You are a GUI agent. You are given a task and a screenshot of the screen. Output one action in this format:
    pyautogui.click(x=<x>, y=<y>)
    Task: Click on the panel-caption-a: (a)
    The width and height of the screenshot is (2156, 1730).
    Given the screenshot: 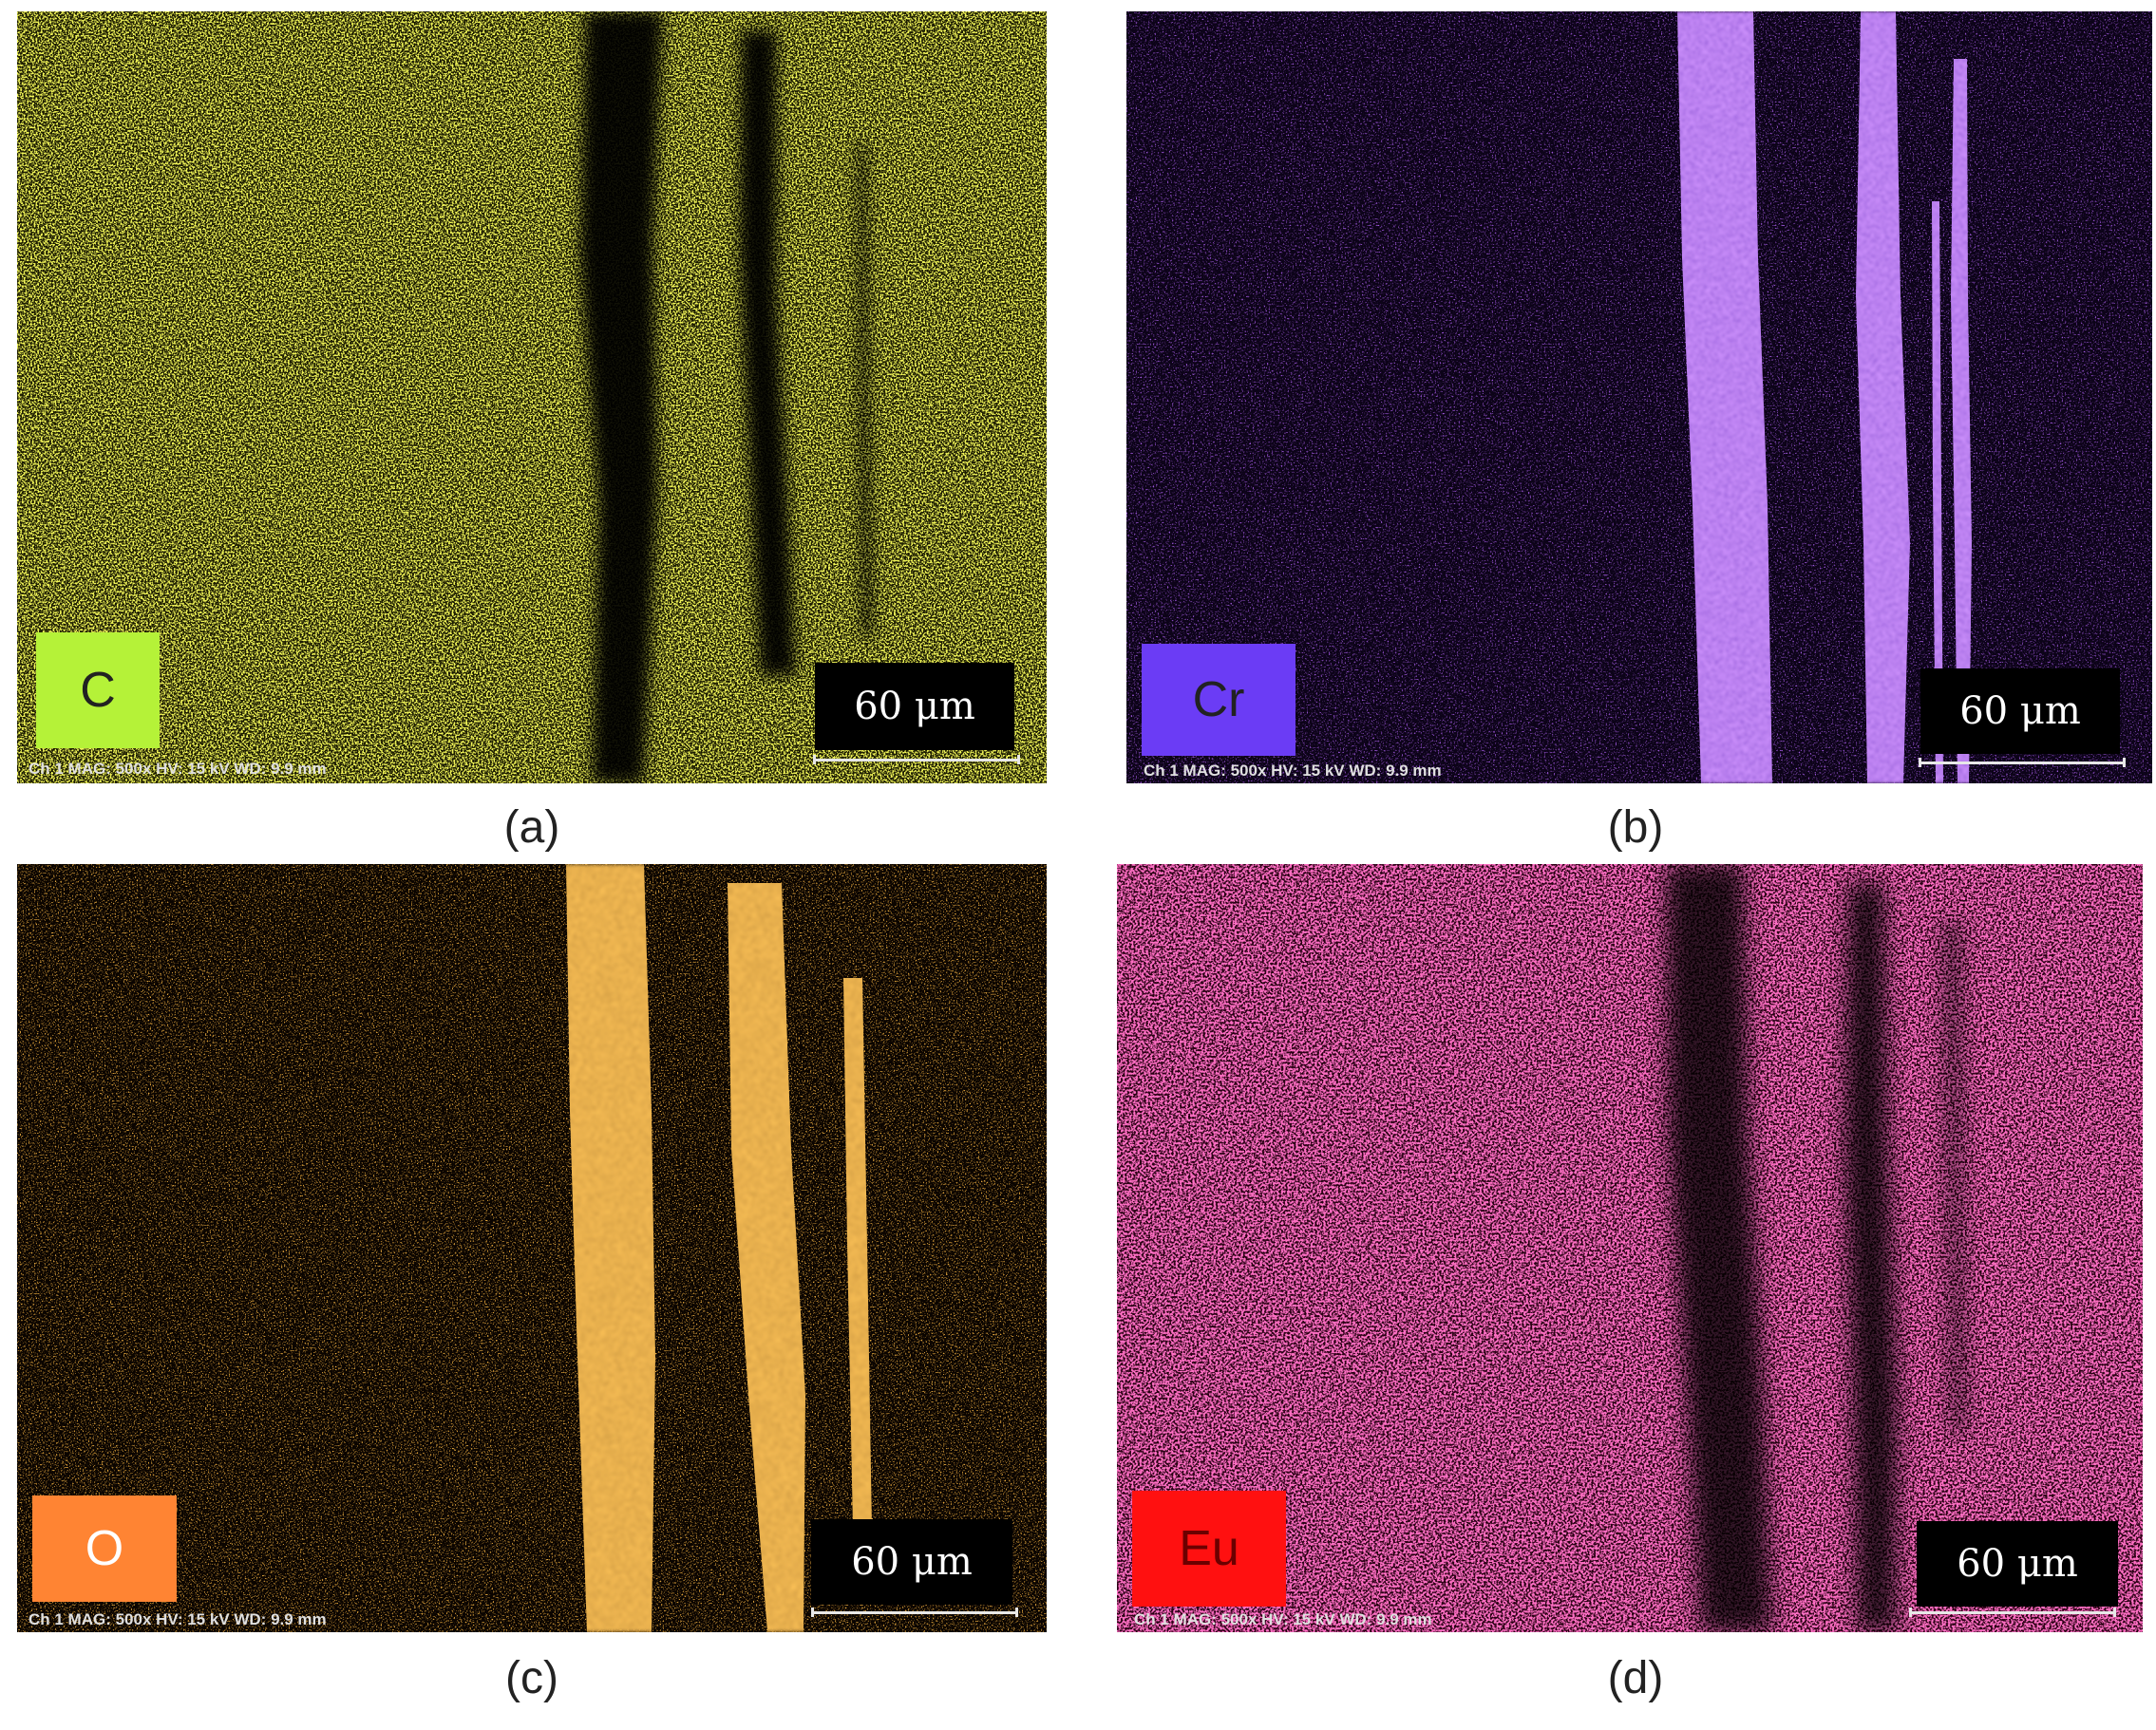 What is the action you would take?
    pyautogui.click(x=531, y=828)
    